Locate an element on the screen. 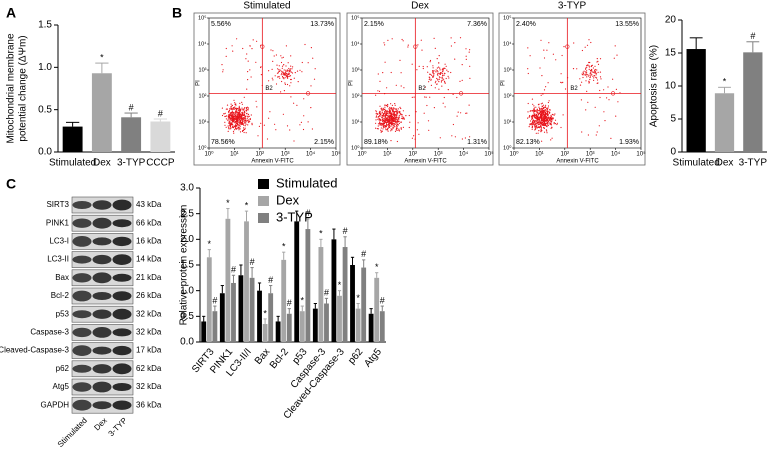 The height and width of the screenshot is (452, 776). y-tick-label: 1.5 is located at coordinates (45, 25).